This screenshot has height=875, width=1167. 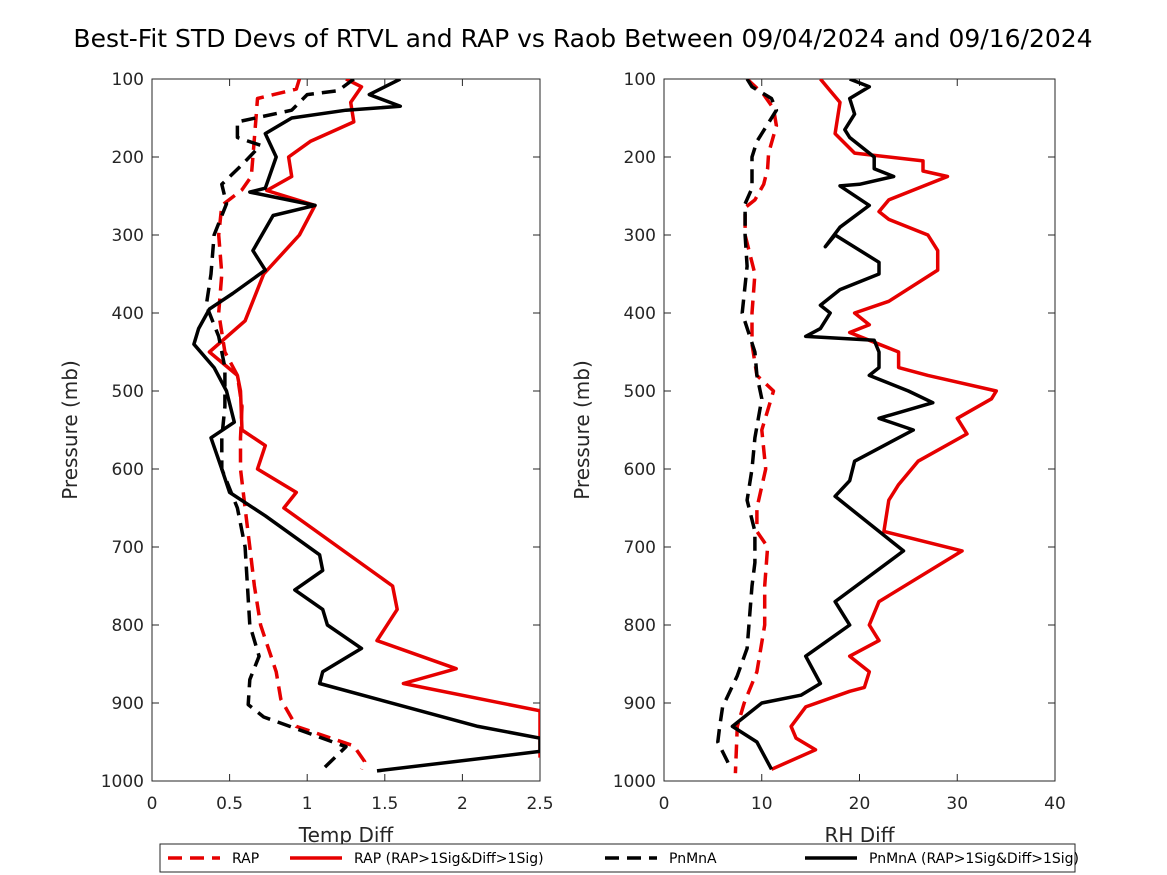 I want to click on legend-label: PnMnA (RAP>1Sig&Diff>1Sig), so click(x=974, y=859).